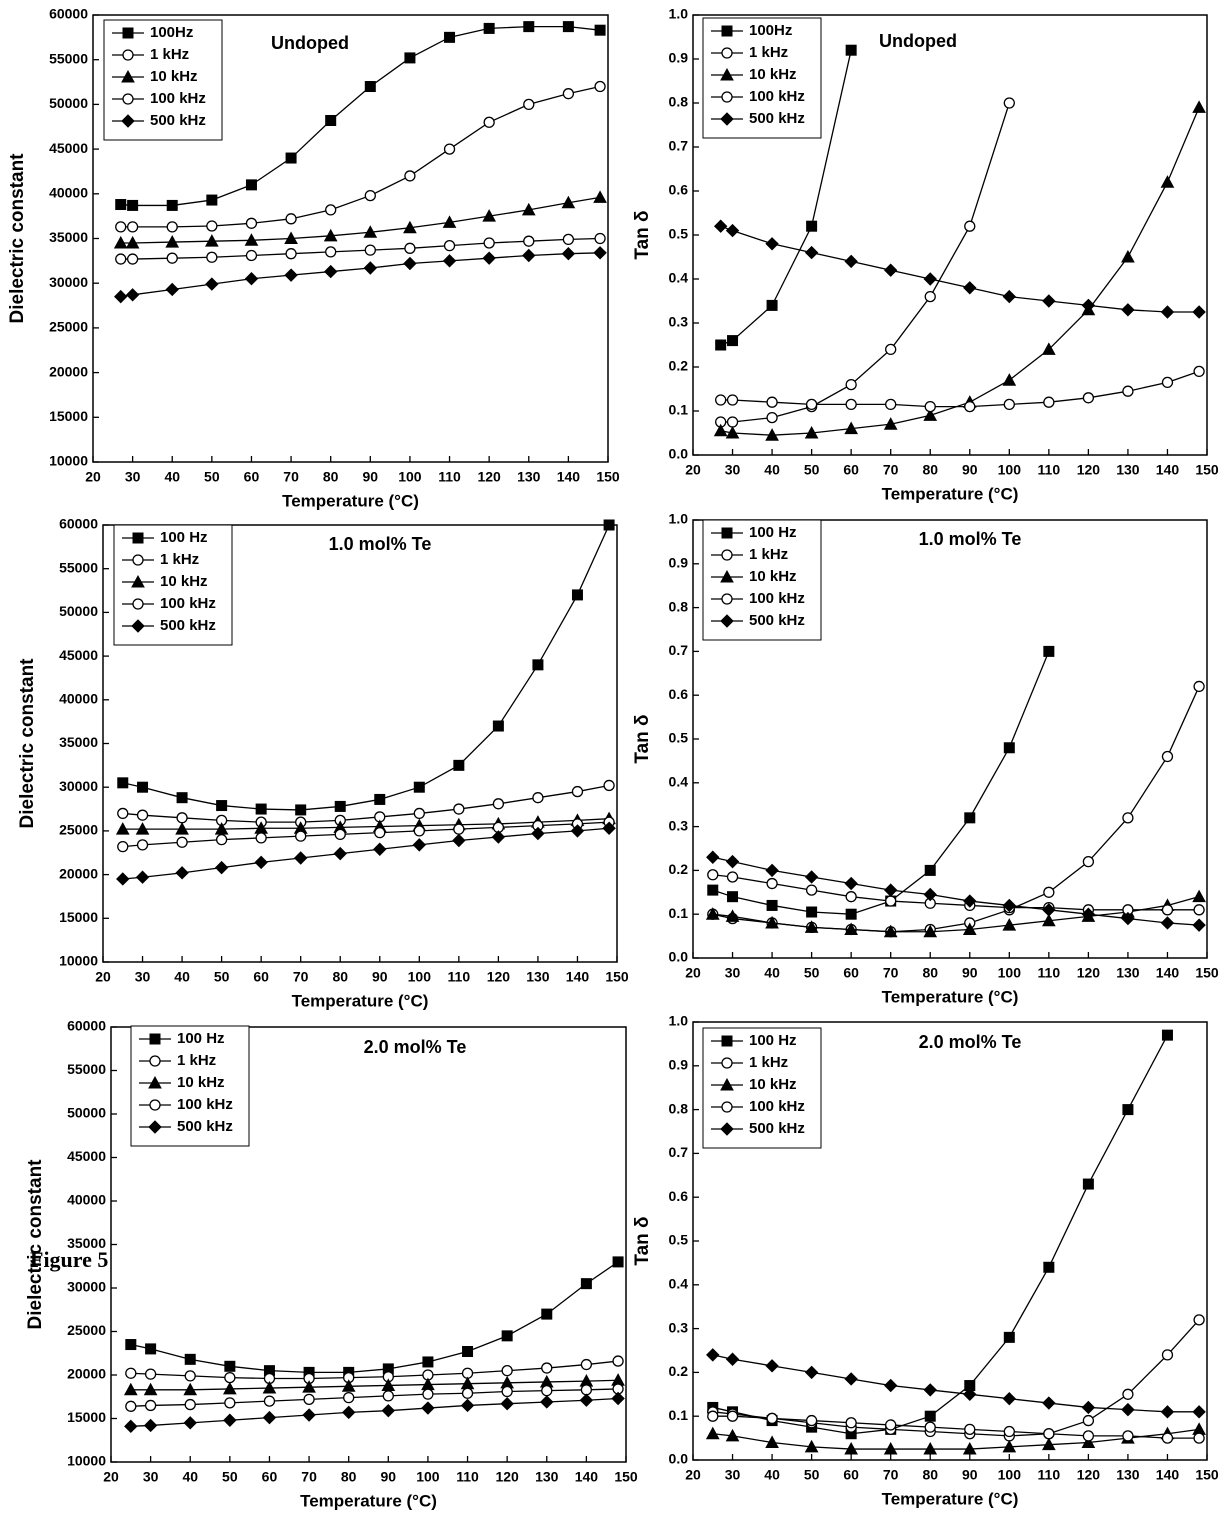 This screenshot has height=1525, width=1231. I want to click on y-tick-label: 0.1, so click(679, 1415).